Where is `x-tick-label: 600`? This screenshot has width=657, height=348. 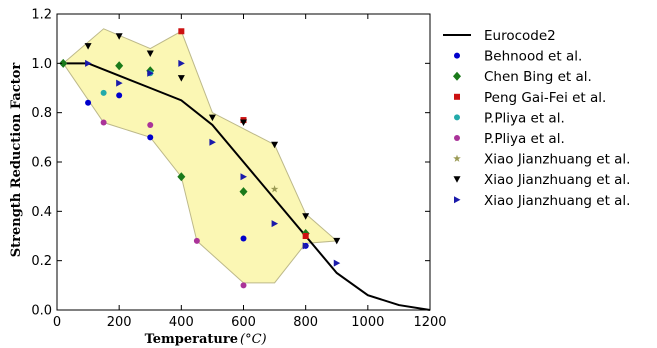
x-tick-label: 600 is located at coordinates (243, 322).